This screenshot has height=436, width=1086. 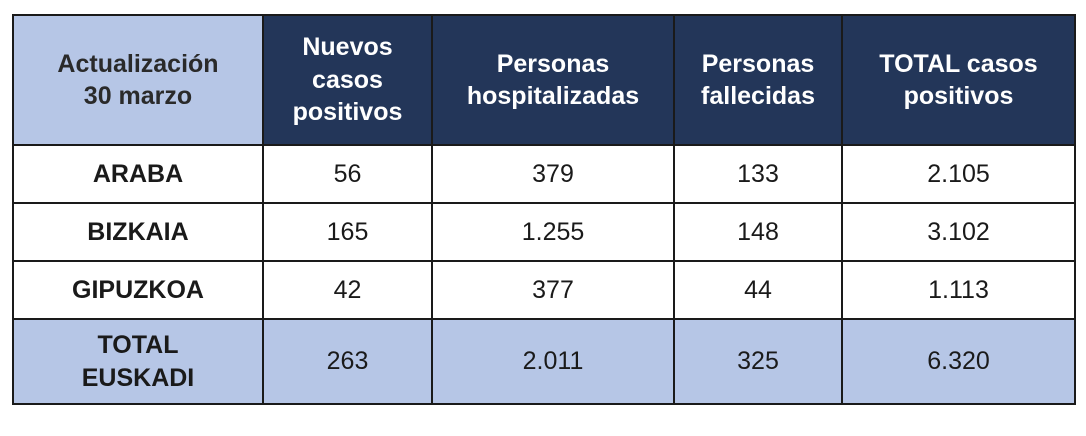 I want to click on table-cell: 133, so click(x=758, y=174).